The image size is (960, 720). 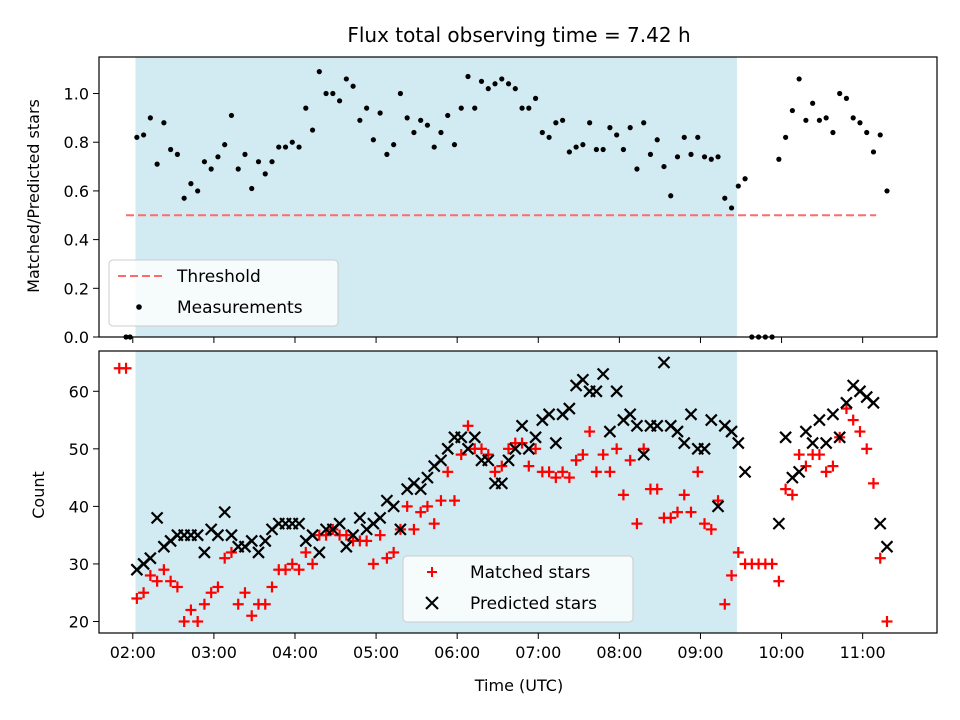 What do you see at coordinates (518, 685) in the screenshot?
I see `x-axis-label: Time (UTC)` at bounding box center [518, 685].